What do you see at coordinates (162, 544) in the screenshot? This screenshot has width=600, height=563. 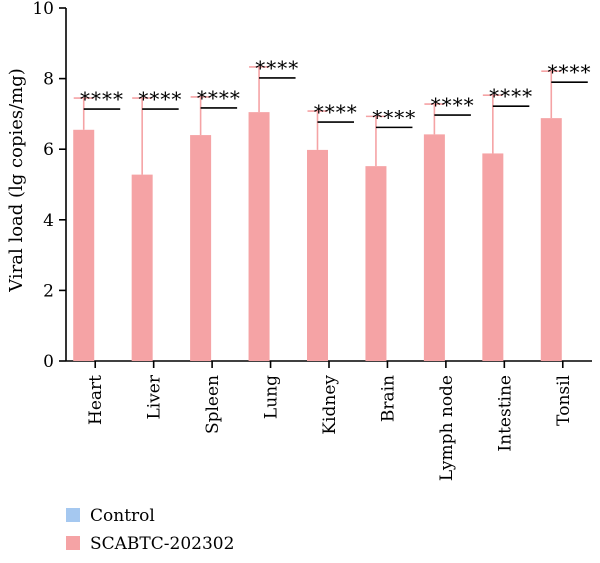 I see `legend-label-scabtc: SCABTC-202302` at bounding box center [162, 544].